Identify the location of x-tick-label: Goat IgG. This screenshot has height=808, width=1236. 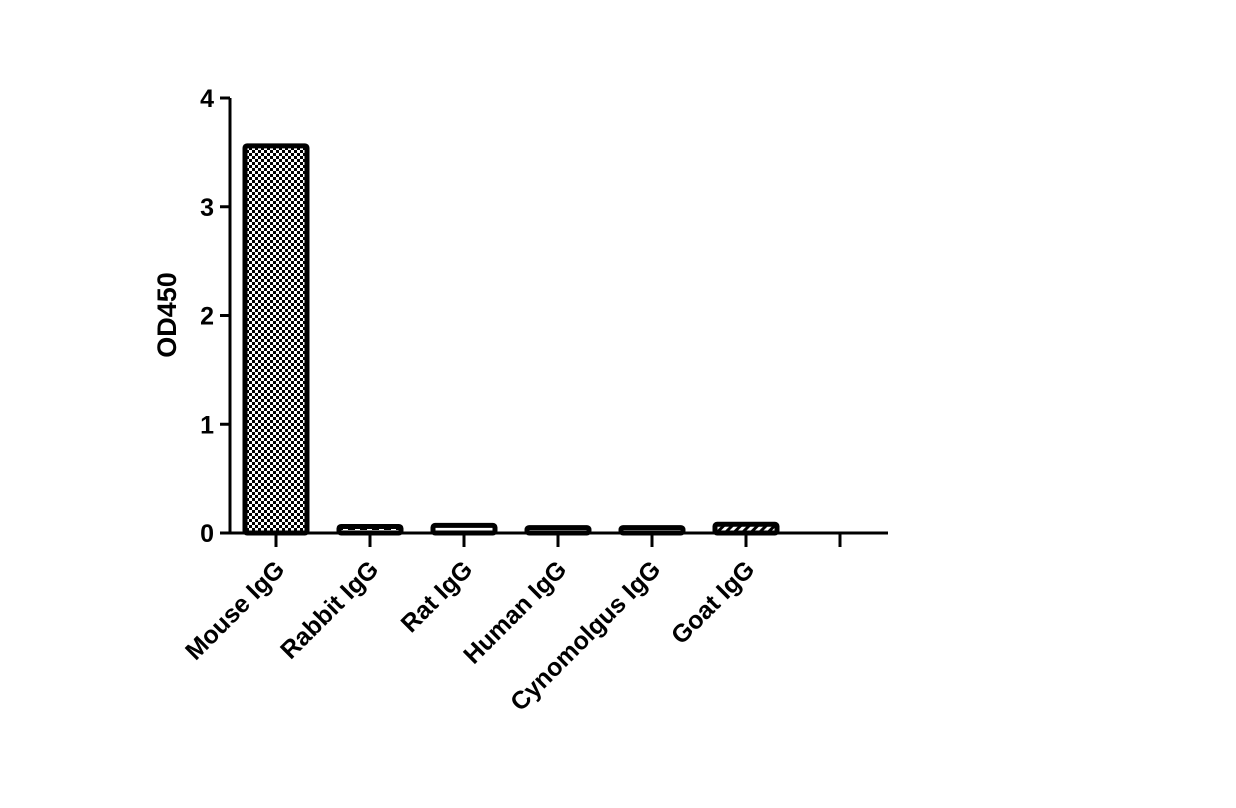
(713, 602).